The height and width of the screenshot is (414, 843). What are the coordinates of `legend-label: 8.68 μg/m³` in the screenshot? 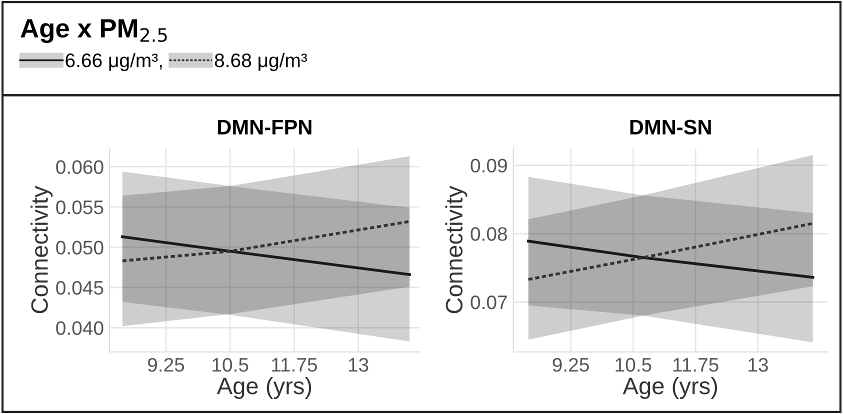 It's located at (260, 62).